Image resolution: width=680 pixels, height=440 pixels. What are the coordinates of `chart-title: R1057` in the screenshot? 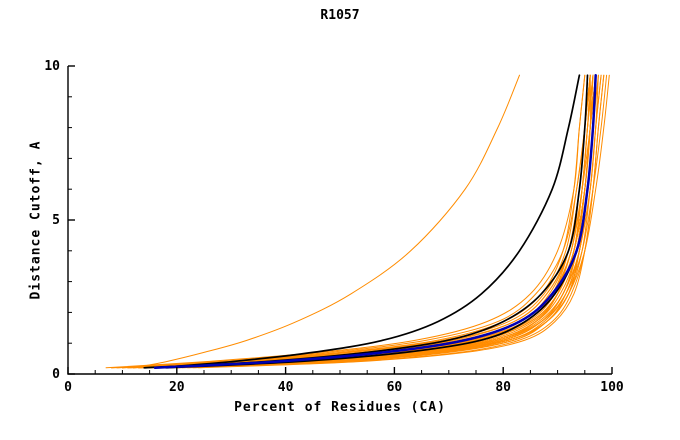 It's located at (340, 15).